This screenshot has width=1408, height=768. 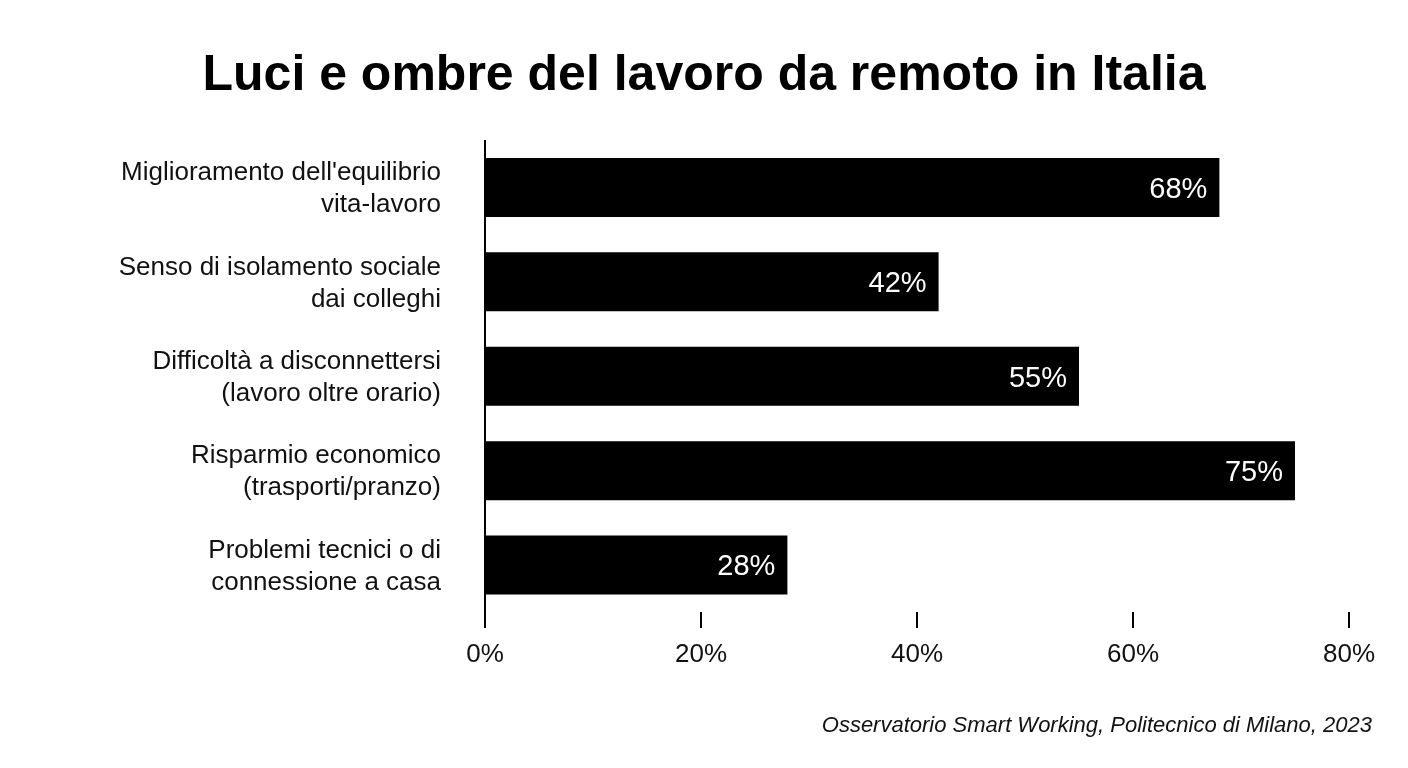 What do you see at coordinates (1037, 376) in the screenshot?
I see `data-label: 55%` at bounding box center [1037, 376].